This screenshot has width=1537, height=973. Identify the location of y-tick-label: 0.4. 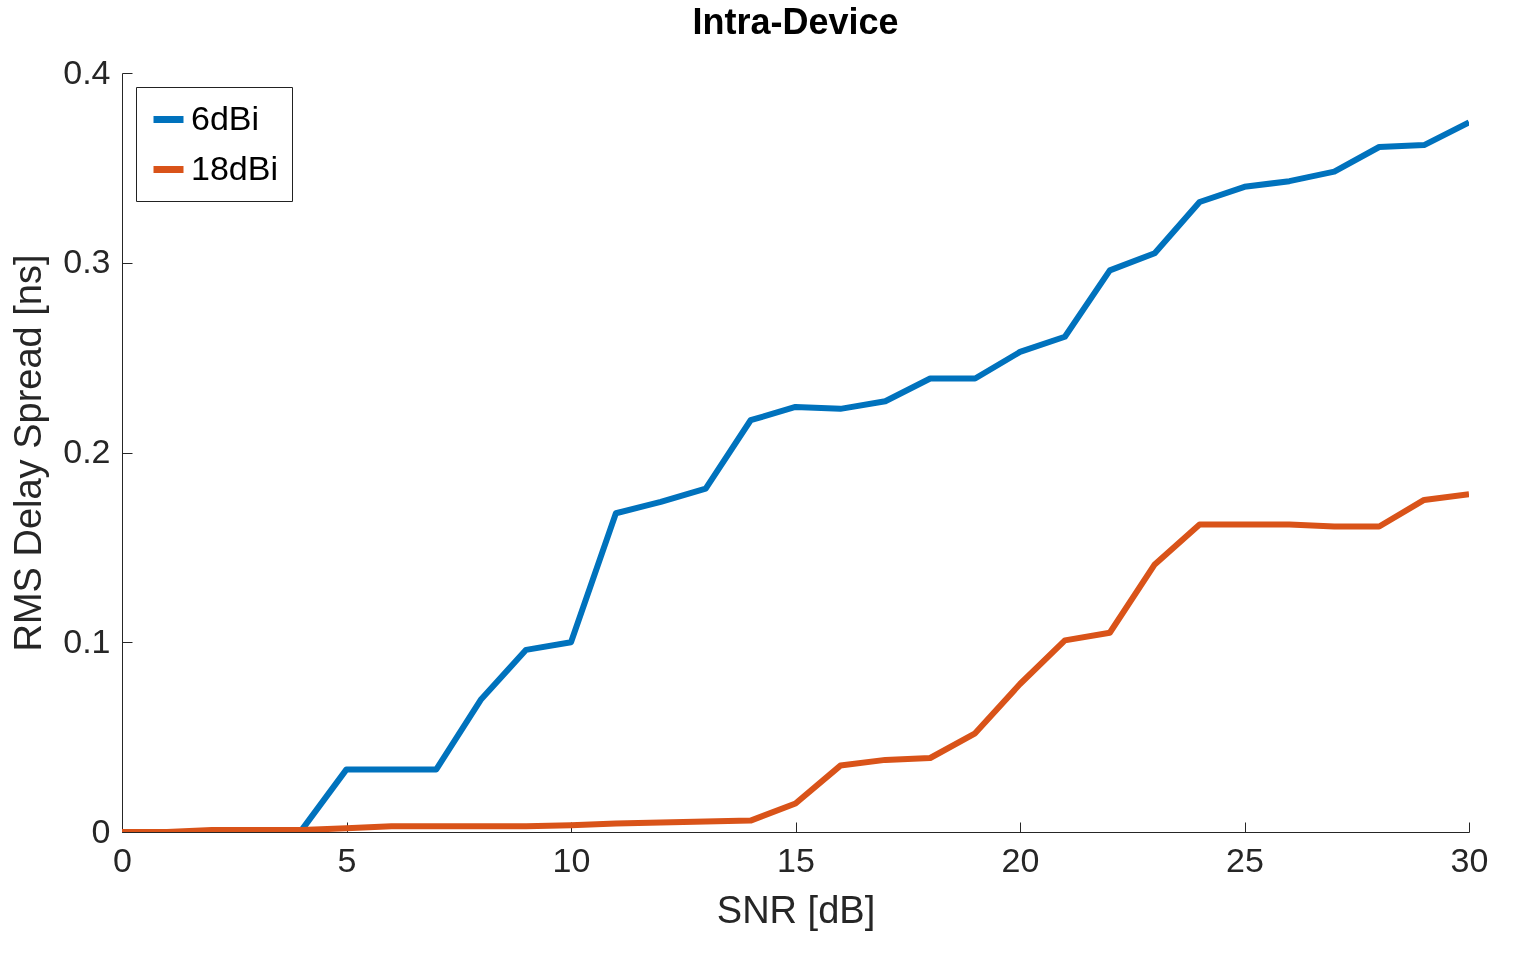
(87, 71).